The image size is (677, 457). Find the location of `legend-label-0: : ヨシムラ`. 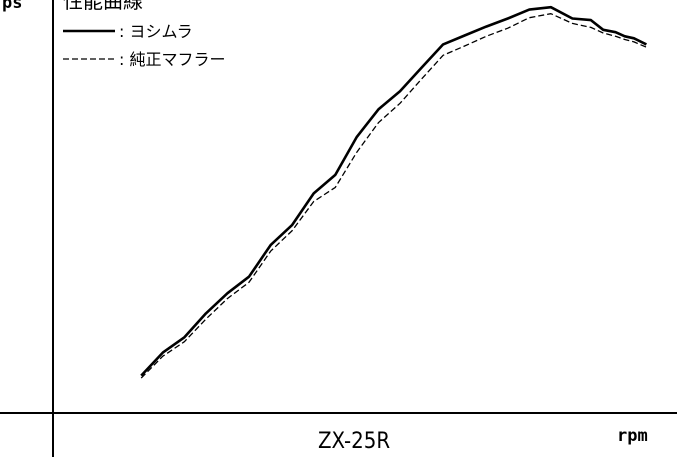

legend-label-0: : ヨシムラ is located at coordinates (156, 31).